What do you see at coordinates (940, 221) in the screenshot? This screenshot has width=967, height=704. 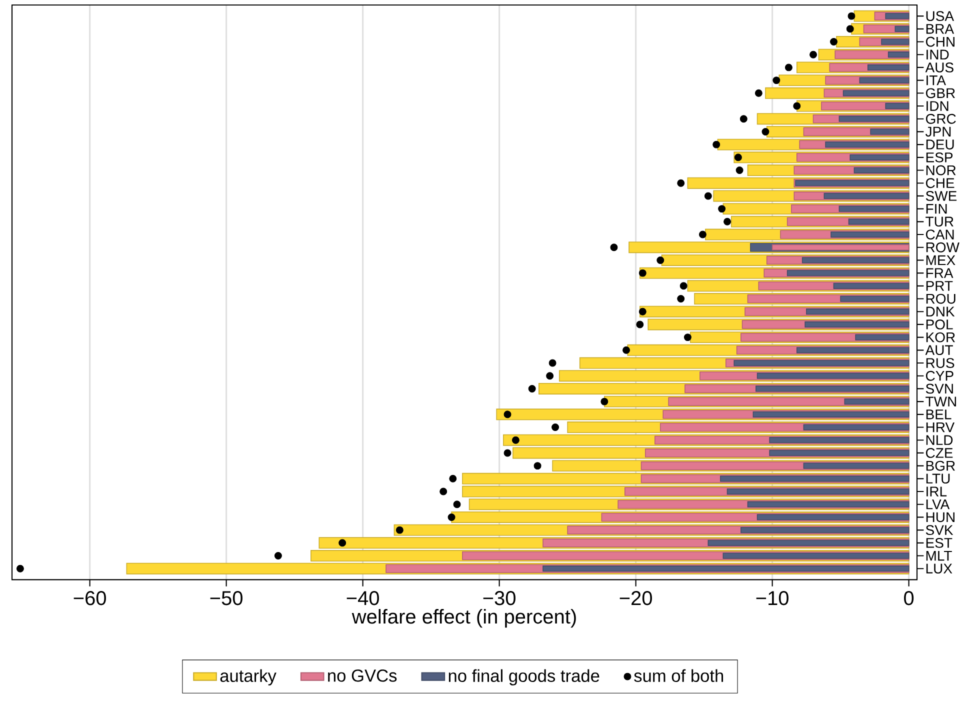 I see `y-tick-label: TUR` at bounding box center [940, 221].